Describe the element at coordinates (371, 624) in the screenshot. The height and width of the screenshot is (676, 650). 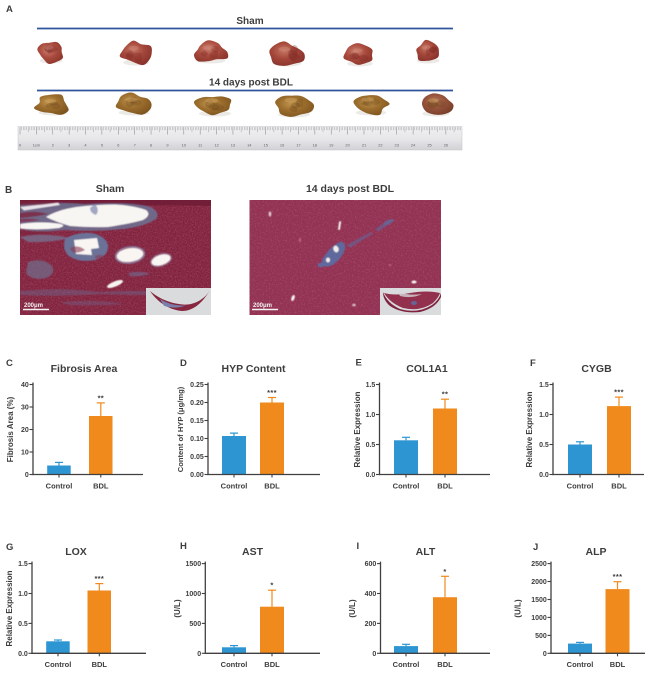
I see `svg-text: 200` at that location.